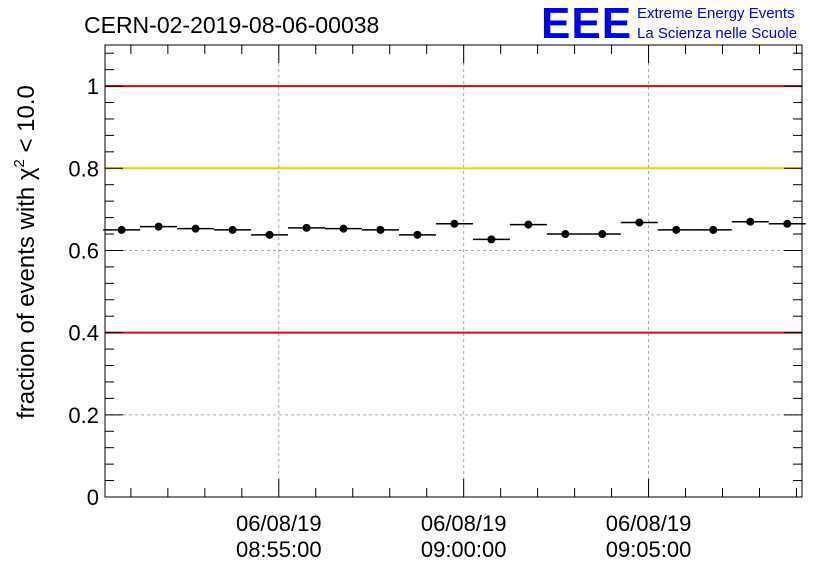 The image size is (836, 572). What do you see at coordinates (279, 549) in the screenshot?
I see `x-tick-label-time: 08:55:00` at bounding box center [279, 549].